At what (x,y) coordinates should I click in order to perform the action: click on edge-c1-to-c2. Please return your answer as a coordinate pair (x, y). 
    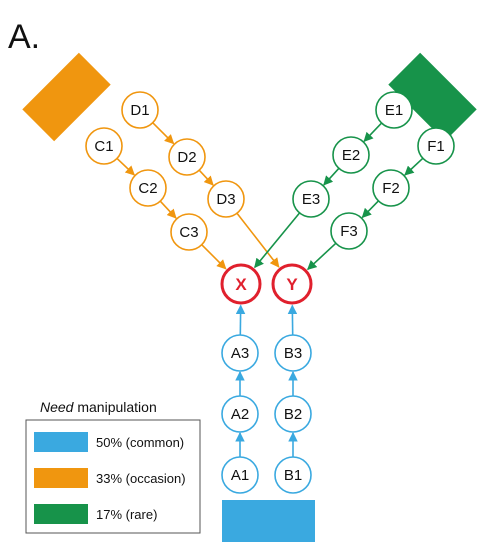
    Looking at the image, I should click on (125, 166).